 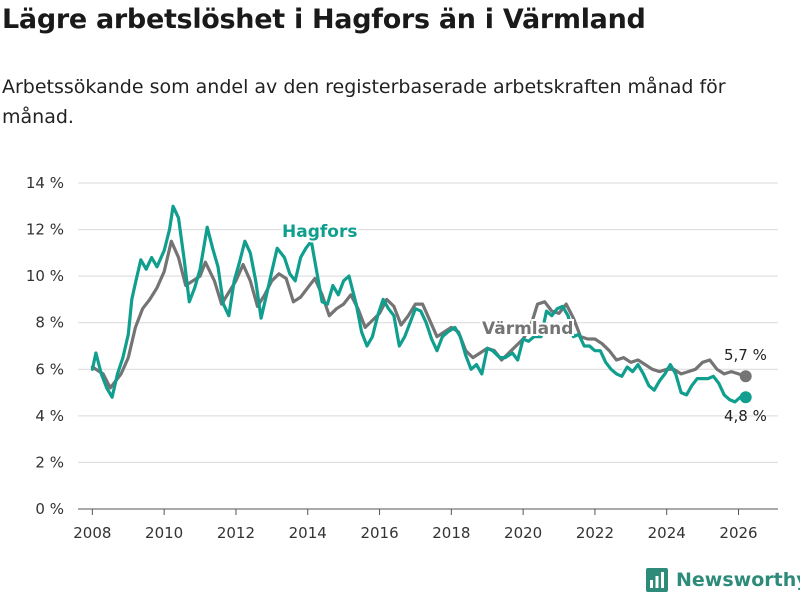 What do you see at coordinates (49, 369) in the screenshot?
I see `y-tick-label: 6 %` at bounding box center [49, 369].